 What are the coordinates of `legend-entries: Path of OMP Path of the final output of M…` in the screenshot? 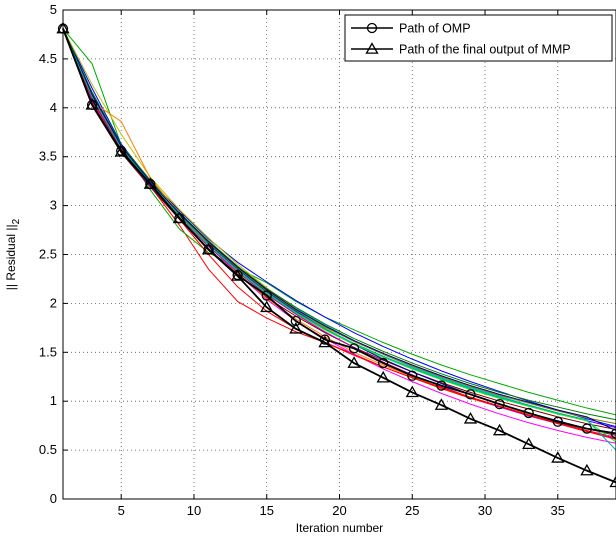 It's located at (461, 39).